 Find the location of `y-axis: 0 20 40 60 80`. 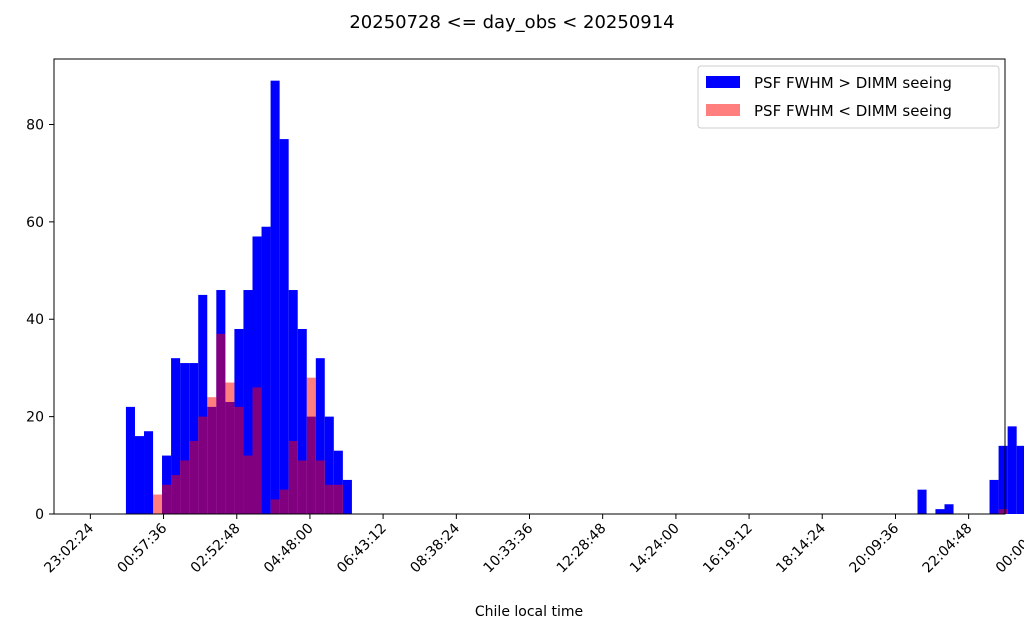

y-axis: 0 20 40 60 80 is located at coordinates (40, 320).